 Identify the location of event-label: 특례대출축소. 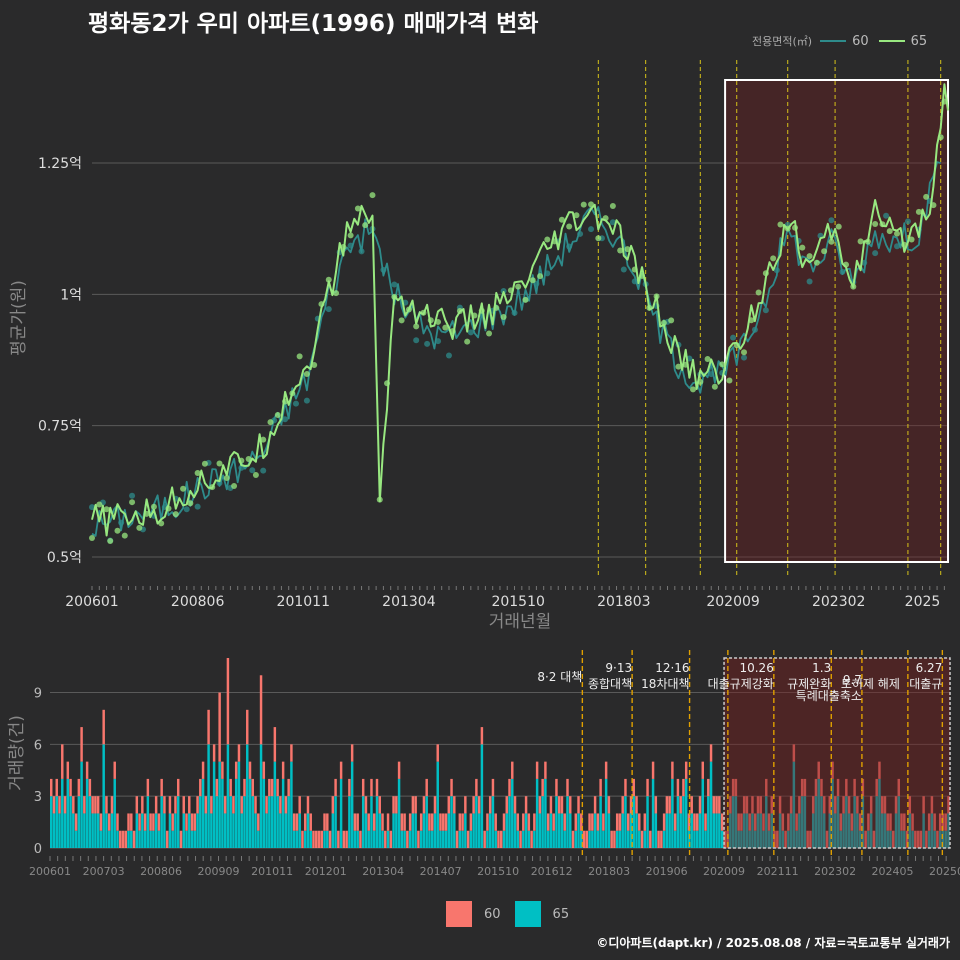
(829, 696).